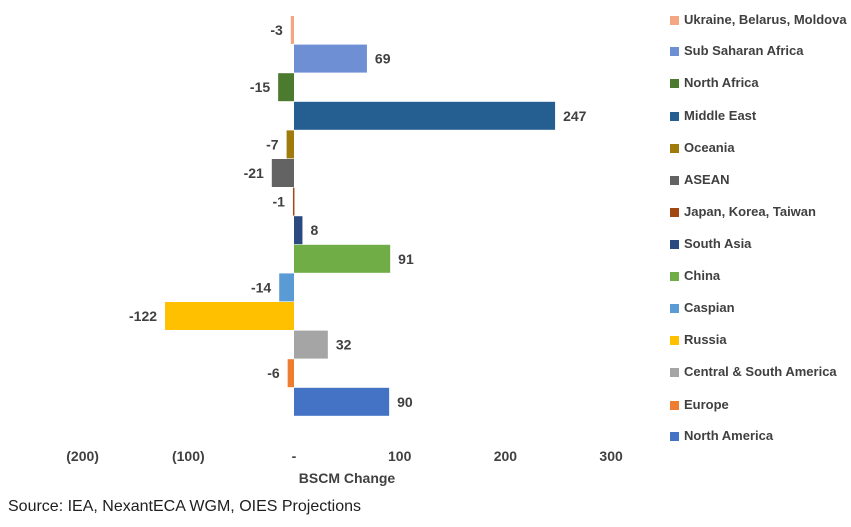 Image resolution: width=851 pixels, height=527 pixels. What do you see at coordinates (759, 308) in the screenshot?
I see `legend-item: Caspian` at bounding box center [759, 308].